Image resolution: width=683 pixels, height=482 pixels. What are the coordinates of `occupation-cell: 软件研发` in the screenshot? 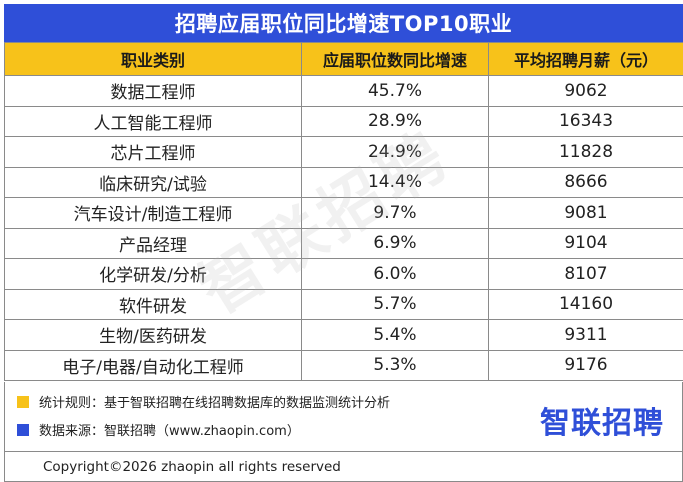 It's located at (153, 304).